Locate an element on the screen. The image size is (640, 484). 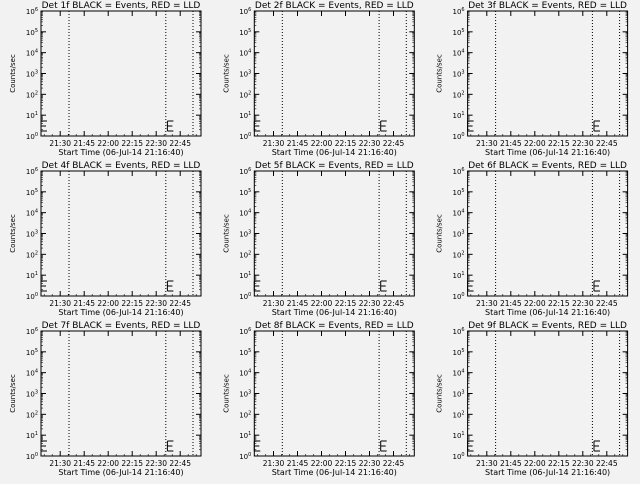
plot-title: Det 3f BLACK = Events, RED = LLD is located at coordinates (547, 6).